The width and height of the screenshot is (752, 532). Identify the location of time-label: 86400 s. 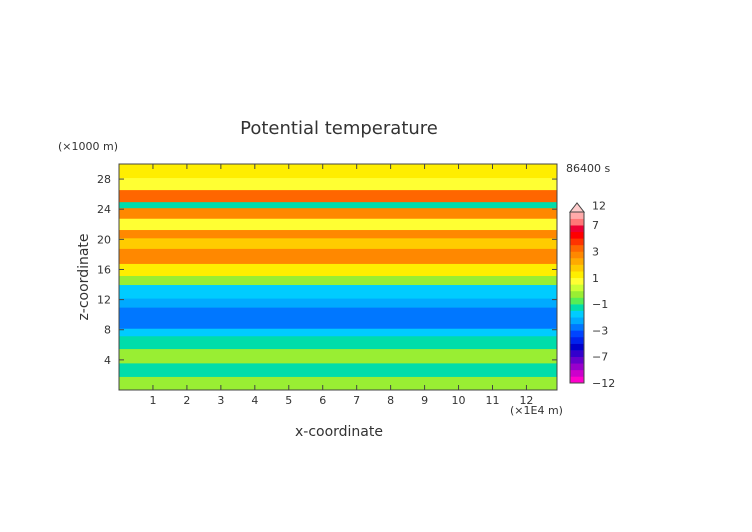
(588, 168).